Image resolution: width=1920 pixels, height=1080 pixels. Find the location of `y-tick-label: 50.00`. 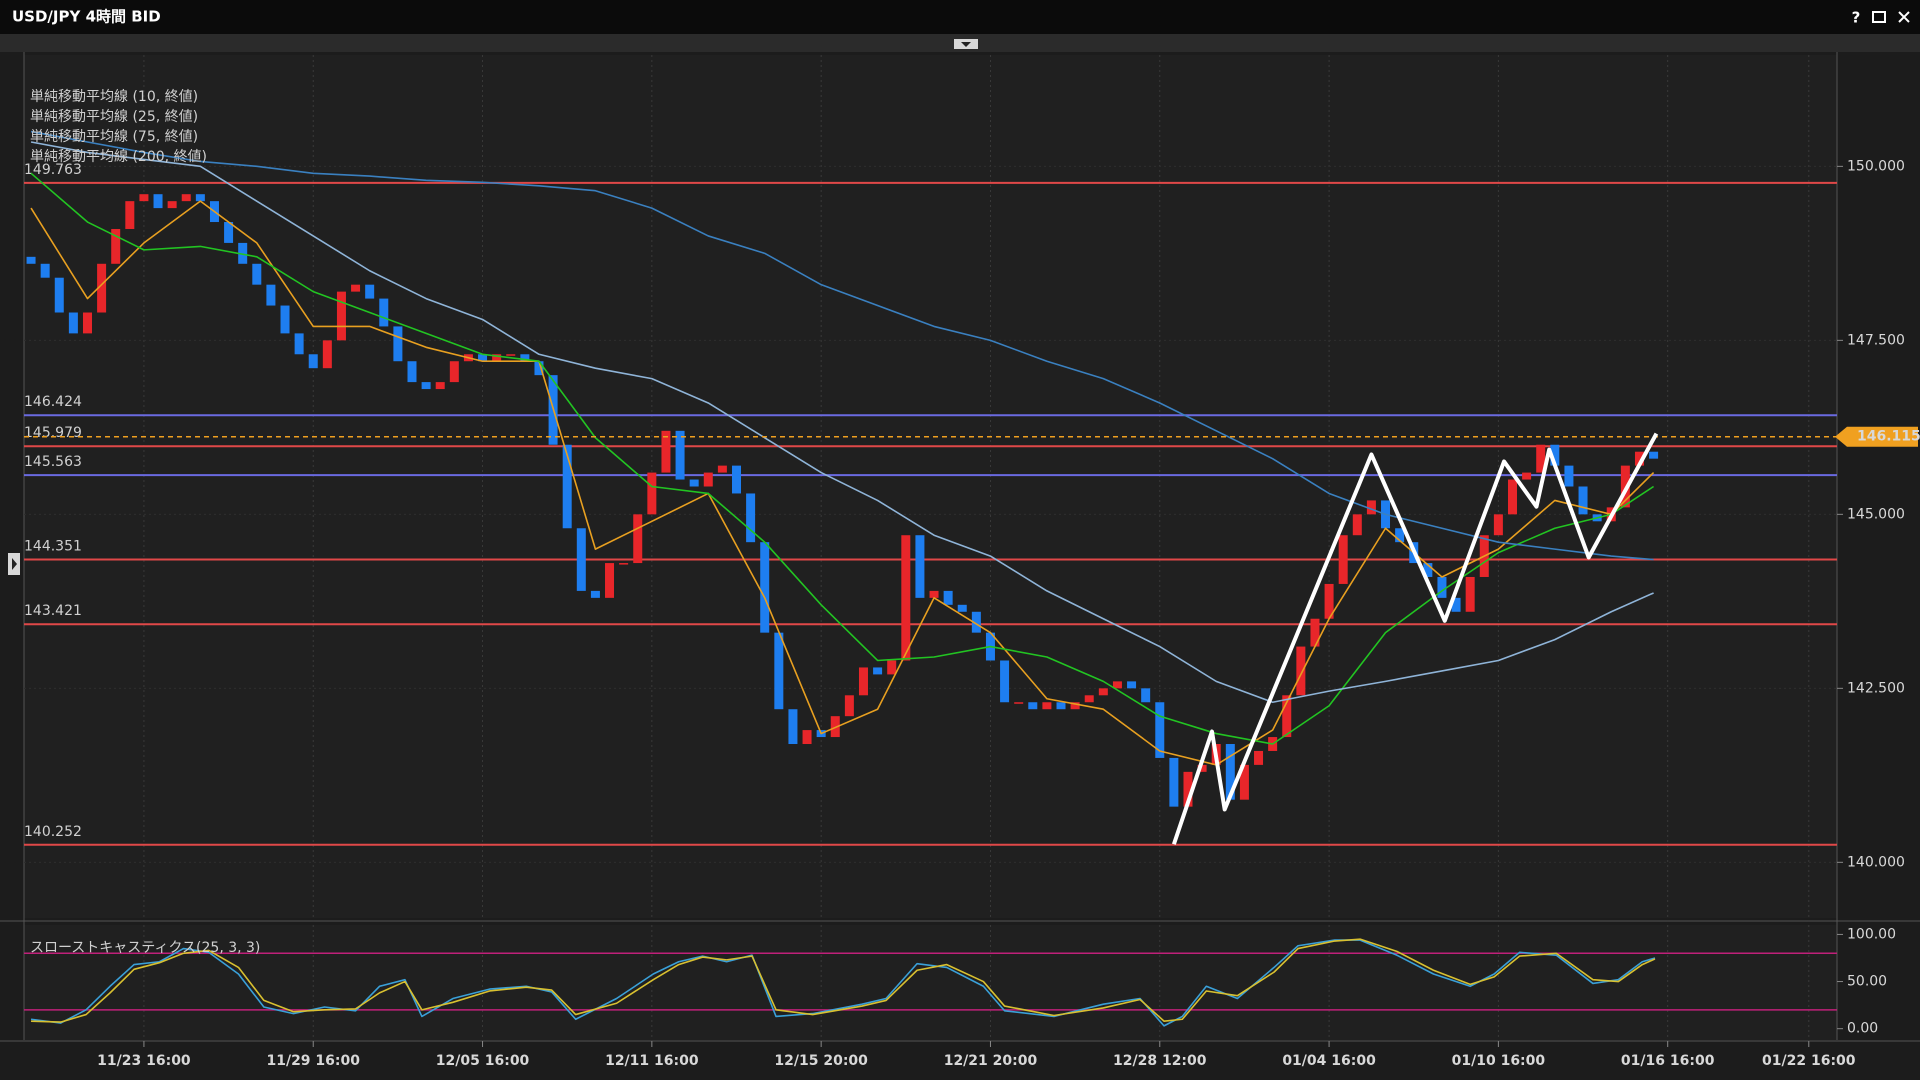

y-tick-label: 50.00 is located at coordinates (1867, 982).